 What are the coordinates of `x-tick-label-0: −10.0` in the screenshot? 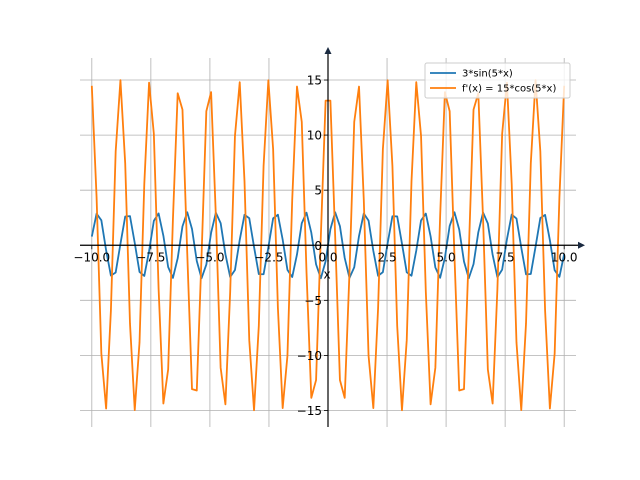 It's located at (91, 257).